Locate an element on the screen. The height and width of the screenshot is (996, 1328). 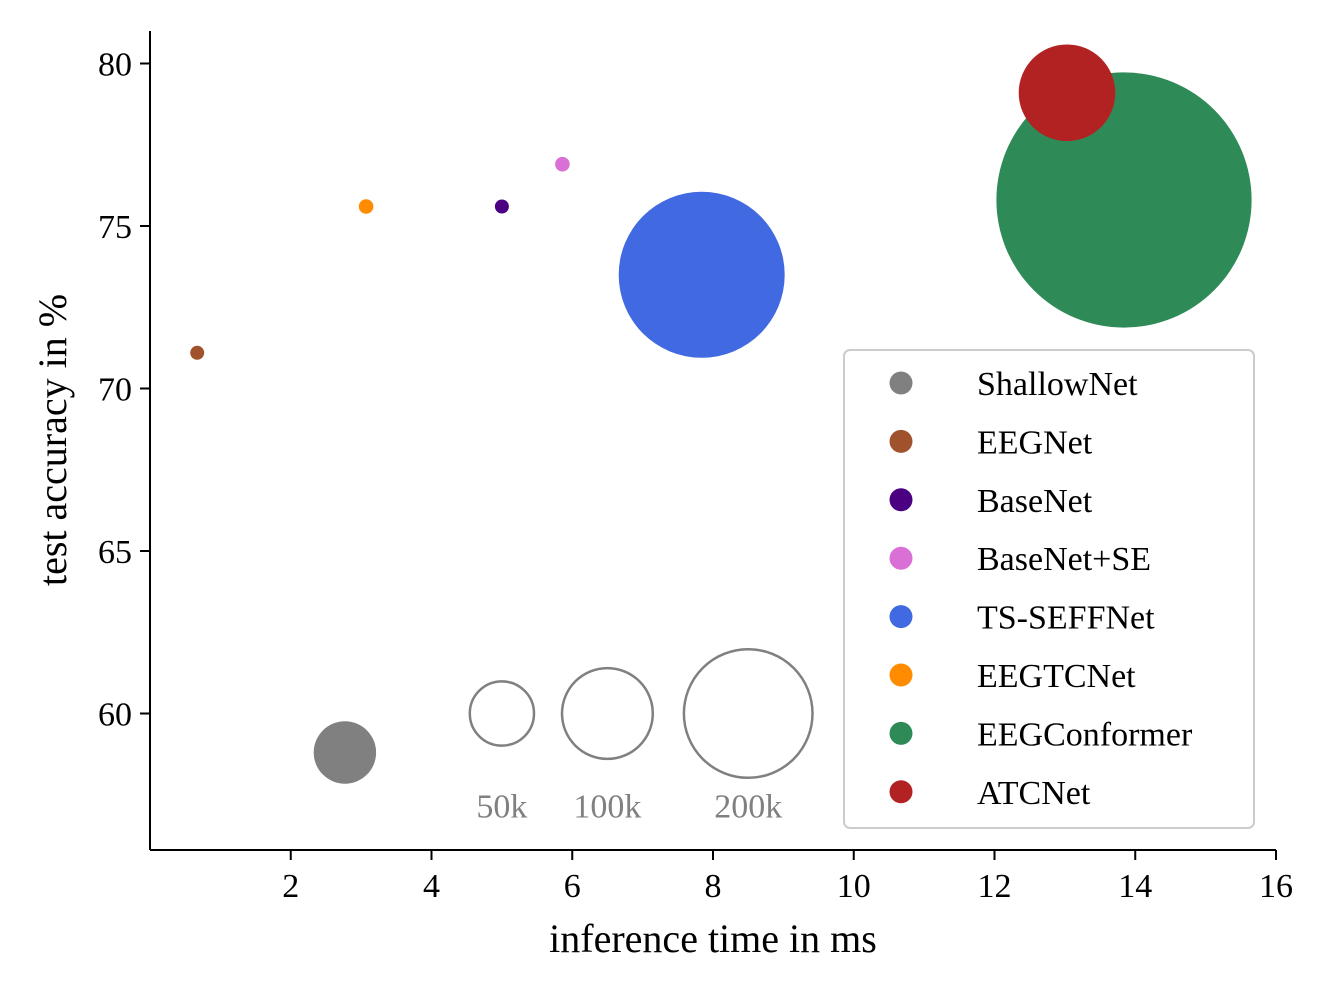
size-circle-100k is located at coordinates (607, 713).